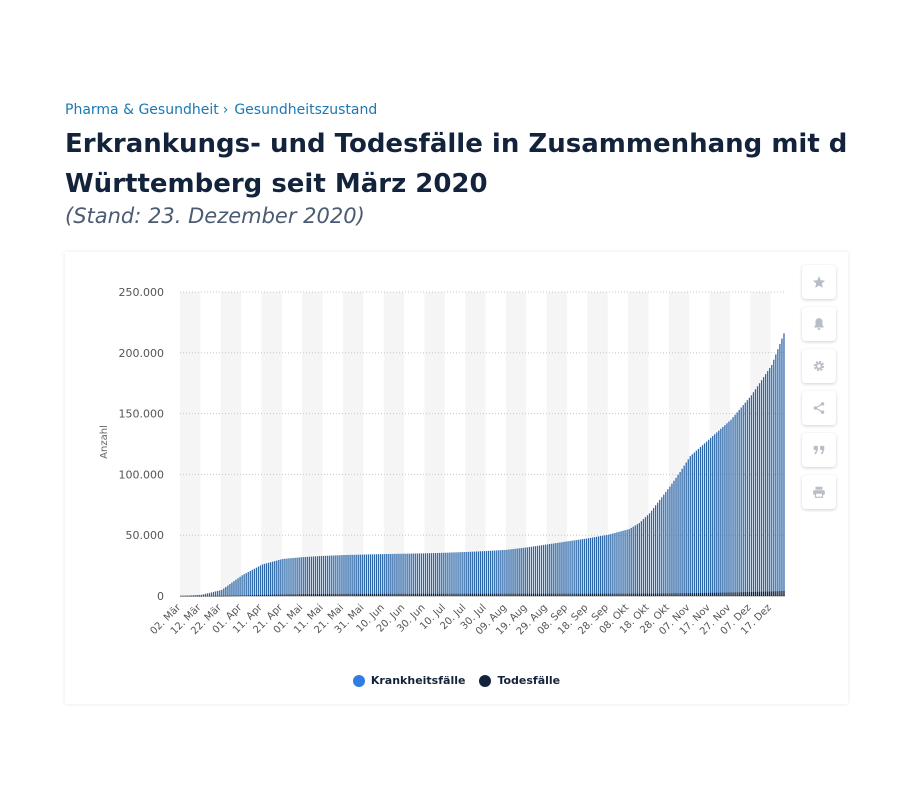 This screenshot has width=900, height=800. What do you see at coordinates (819, 282) in the screenshot?
I see `favorite-button` at bounding box center [819, 282].